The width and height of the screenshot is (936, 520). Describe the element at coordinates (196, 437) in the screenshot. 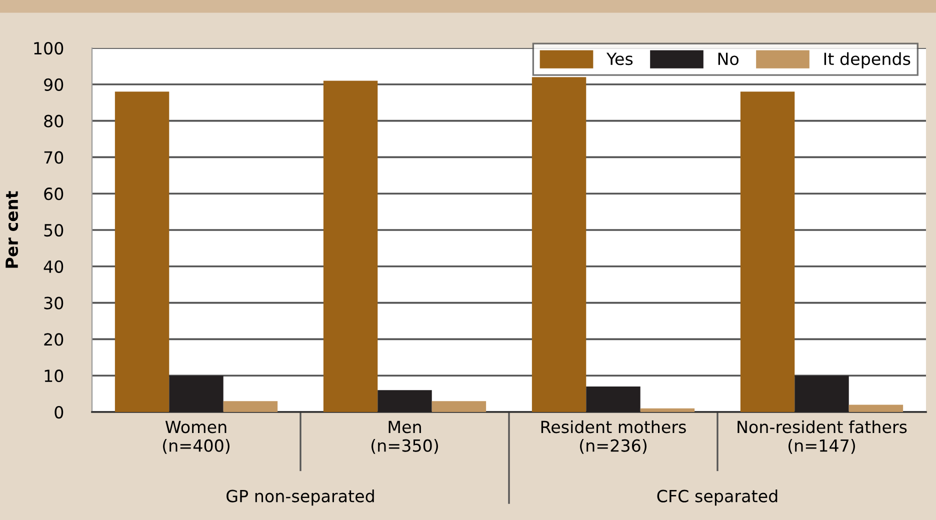

I see `x-tick-label: Women (n=400)` at that location.